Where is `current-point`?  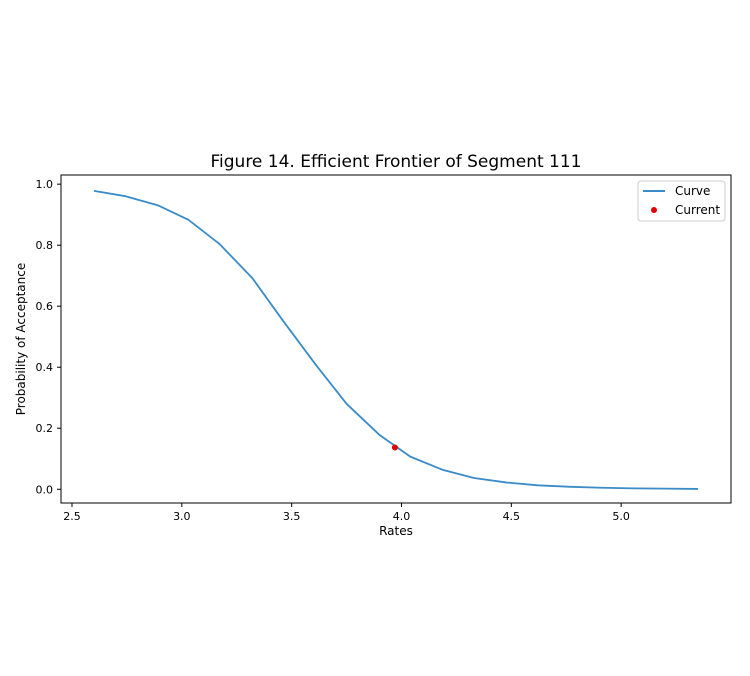
current-point is located at coordinates (394, 447).